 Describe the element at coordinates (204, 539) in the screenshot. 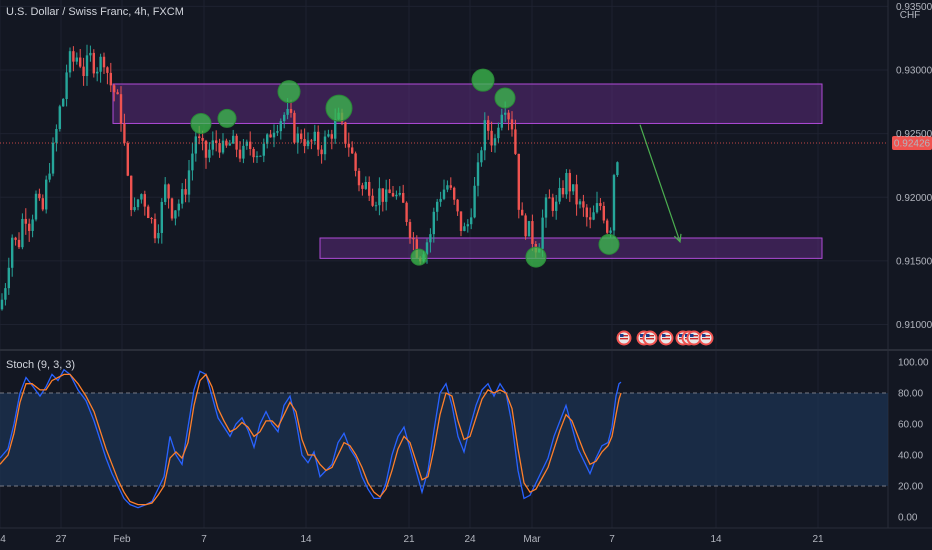

I see `time-tick-label: 7` at that location.